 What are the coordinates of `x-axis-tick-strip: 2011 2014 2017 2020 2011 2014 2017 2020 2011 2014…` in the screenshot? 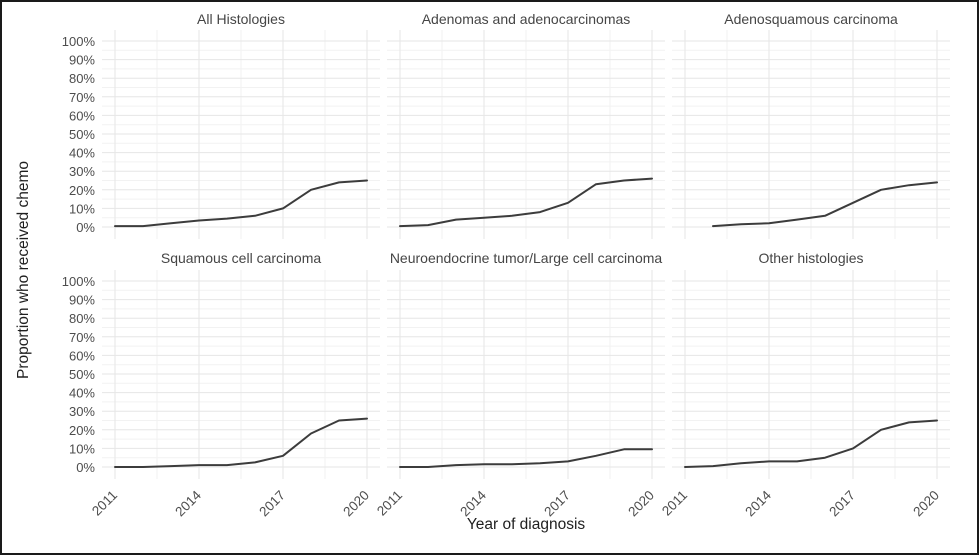 It's located at (515, 503).